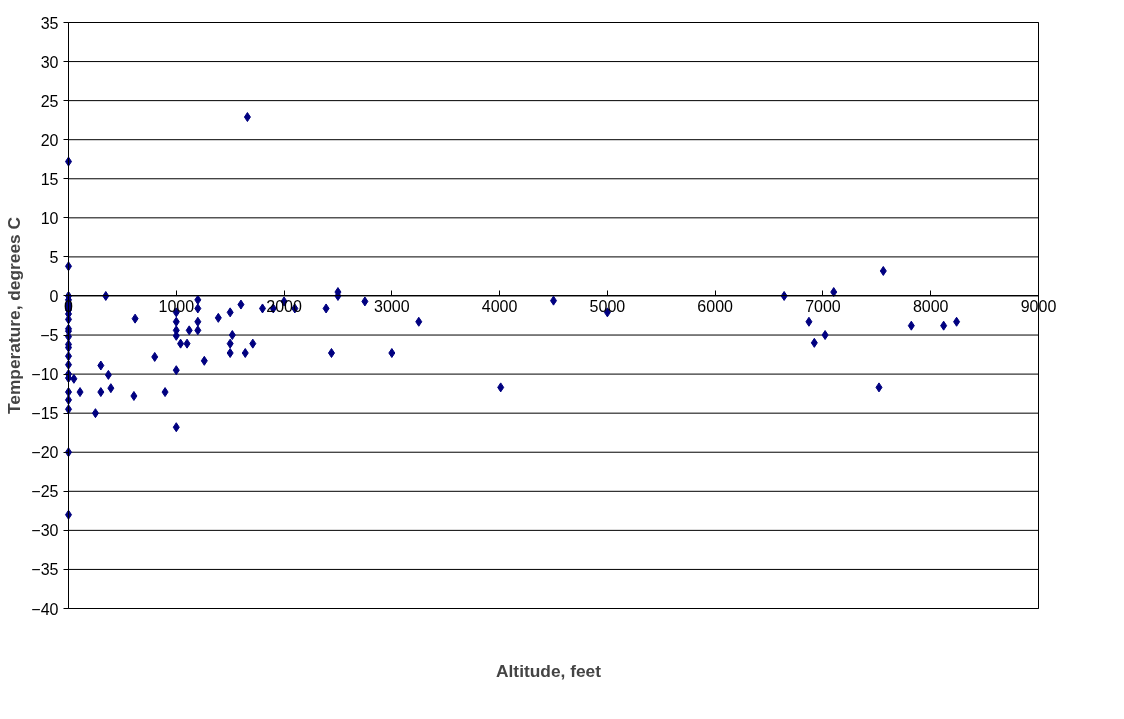 The image size is (1124, 719). I want to click on x-tick-label: 6000, so click(715, 306).